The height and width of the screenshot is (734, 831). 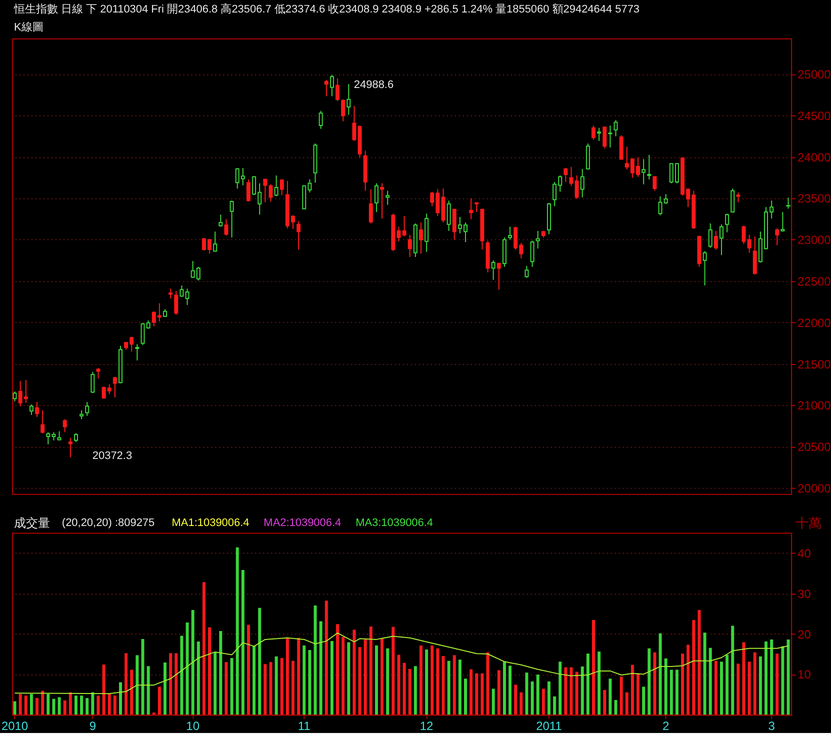 I want to click on annotation: 24988.6, so click(x=374, y=84).